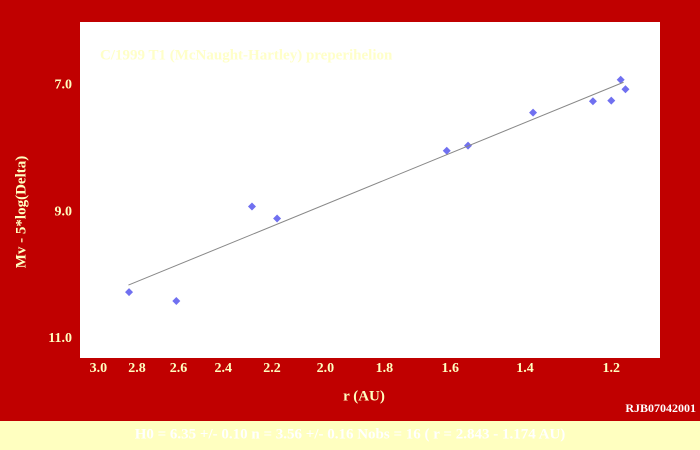 The height and width of the screenshot is (450, 700). I want to click on x-tick-label: 2.8, so click(137, 368).